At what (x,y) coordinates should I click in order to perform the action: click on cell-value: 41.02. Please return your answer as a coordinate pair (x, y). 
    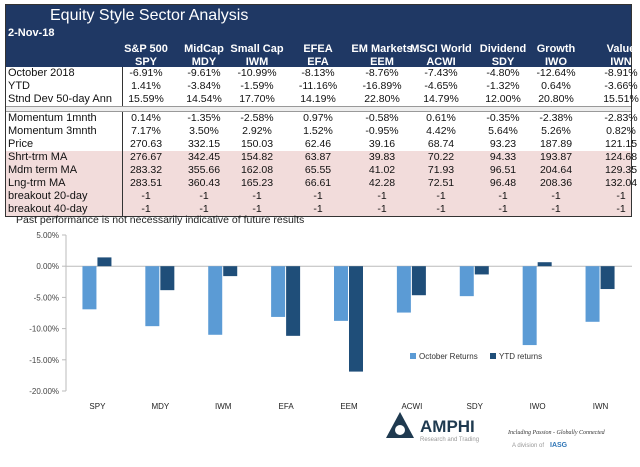
    Looking at the image, I should click on (382, 170).